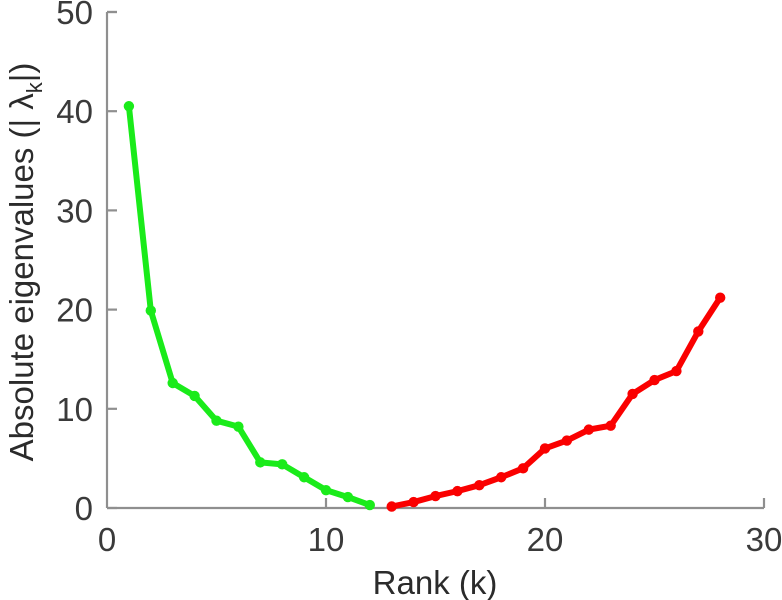 This screenshot has height=600, width=782. I want to click on x-tick-label: 30, so click(764, 539).